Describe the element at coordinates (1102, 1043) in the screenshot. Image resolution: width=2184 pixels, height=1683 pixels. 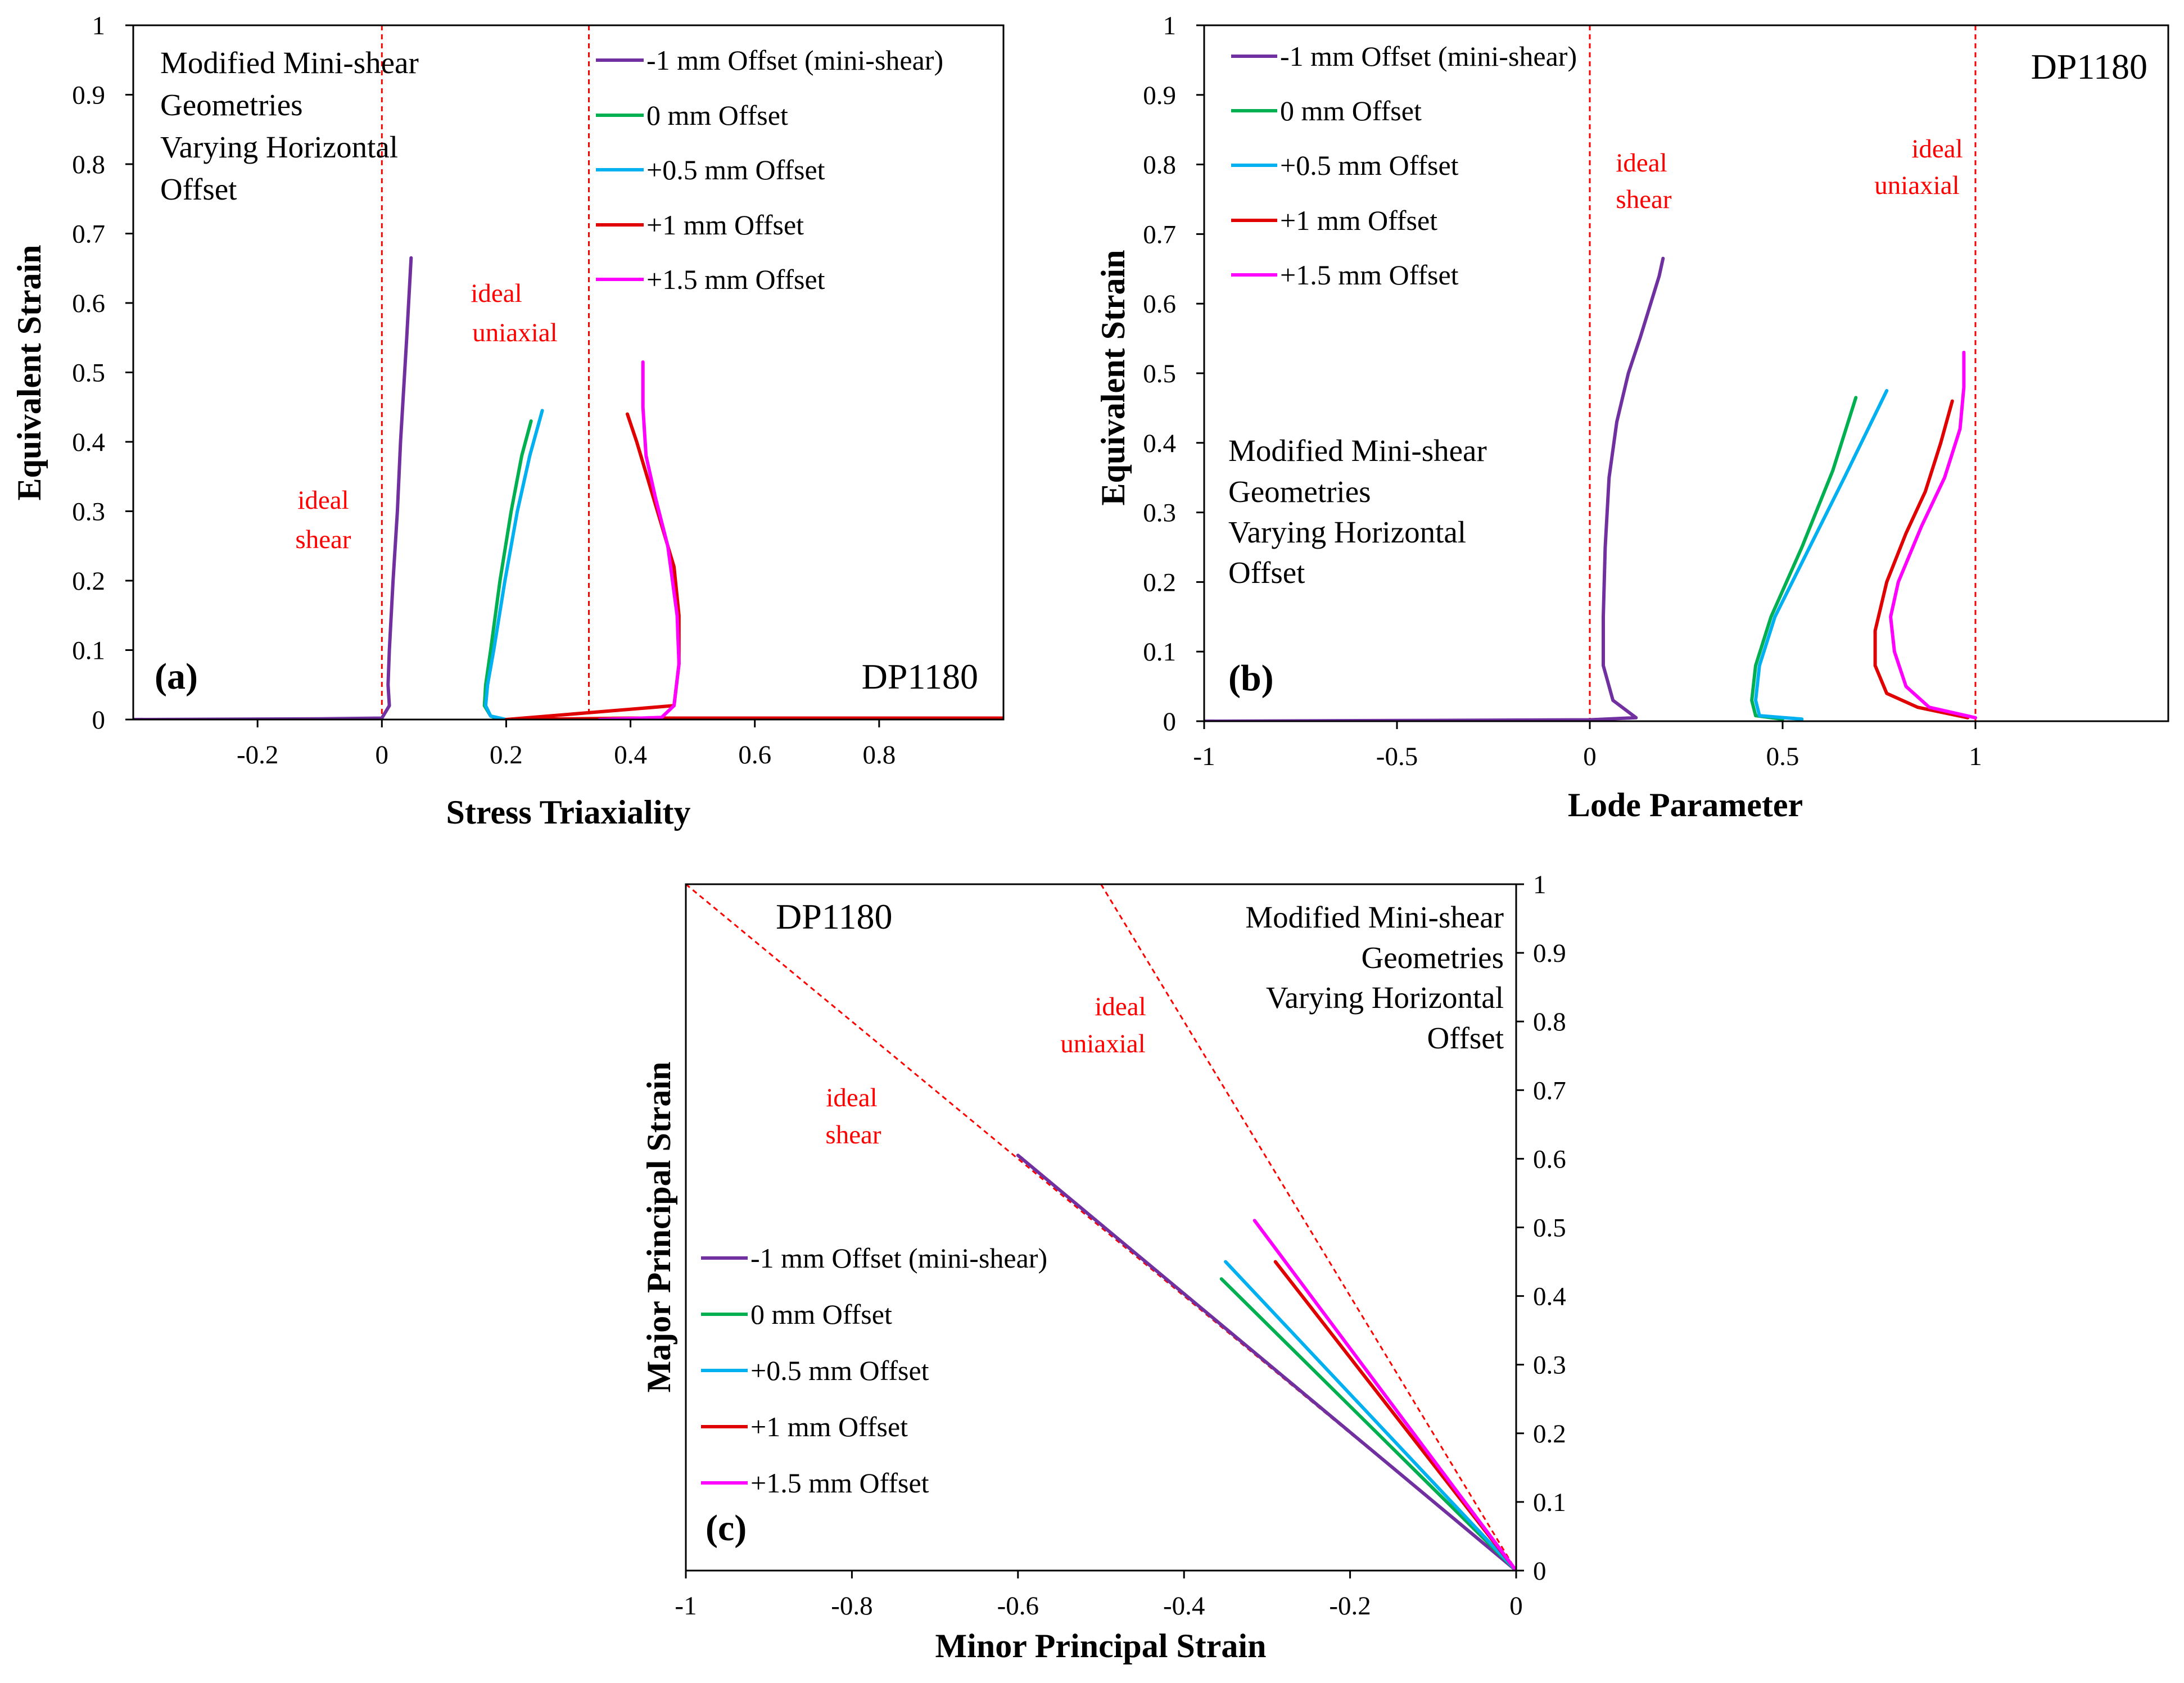
I see `panel-c-ref-uniaxial-label-2: uniaxial` at that location.